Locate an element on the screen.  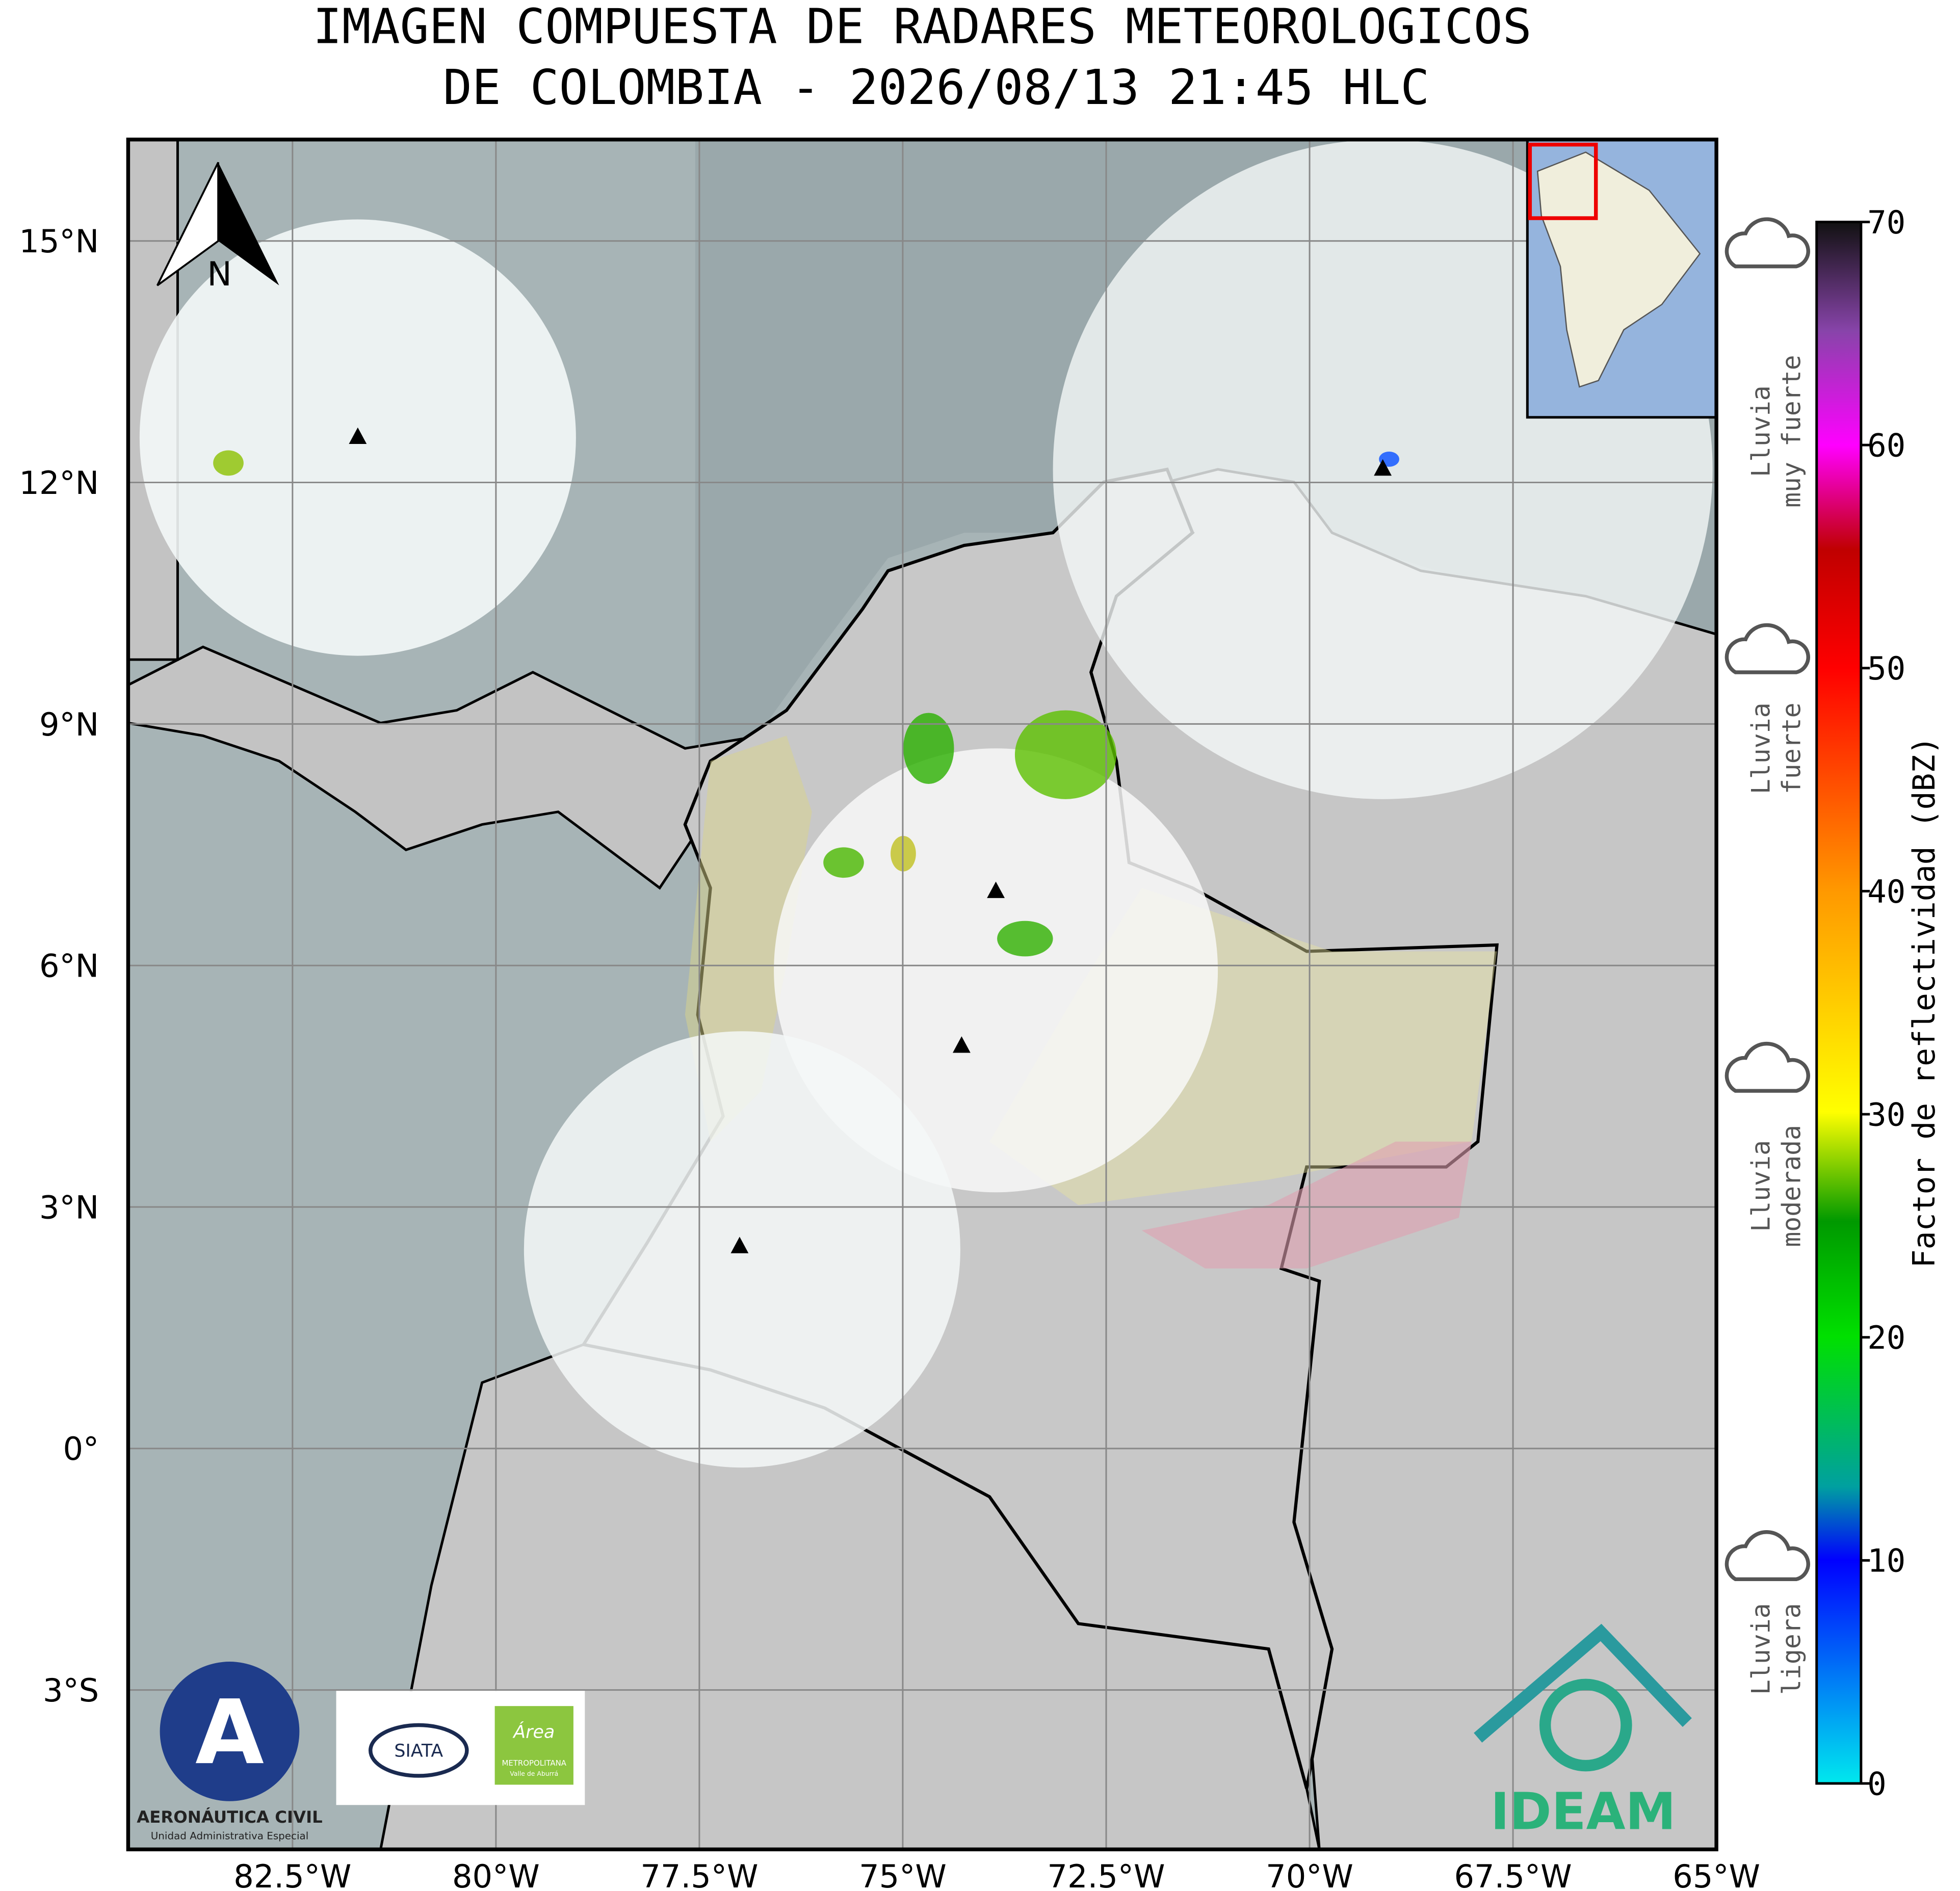
colorbar-tick-label: 30 is located at coordinates (1886, 1114).